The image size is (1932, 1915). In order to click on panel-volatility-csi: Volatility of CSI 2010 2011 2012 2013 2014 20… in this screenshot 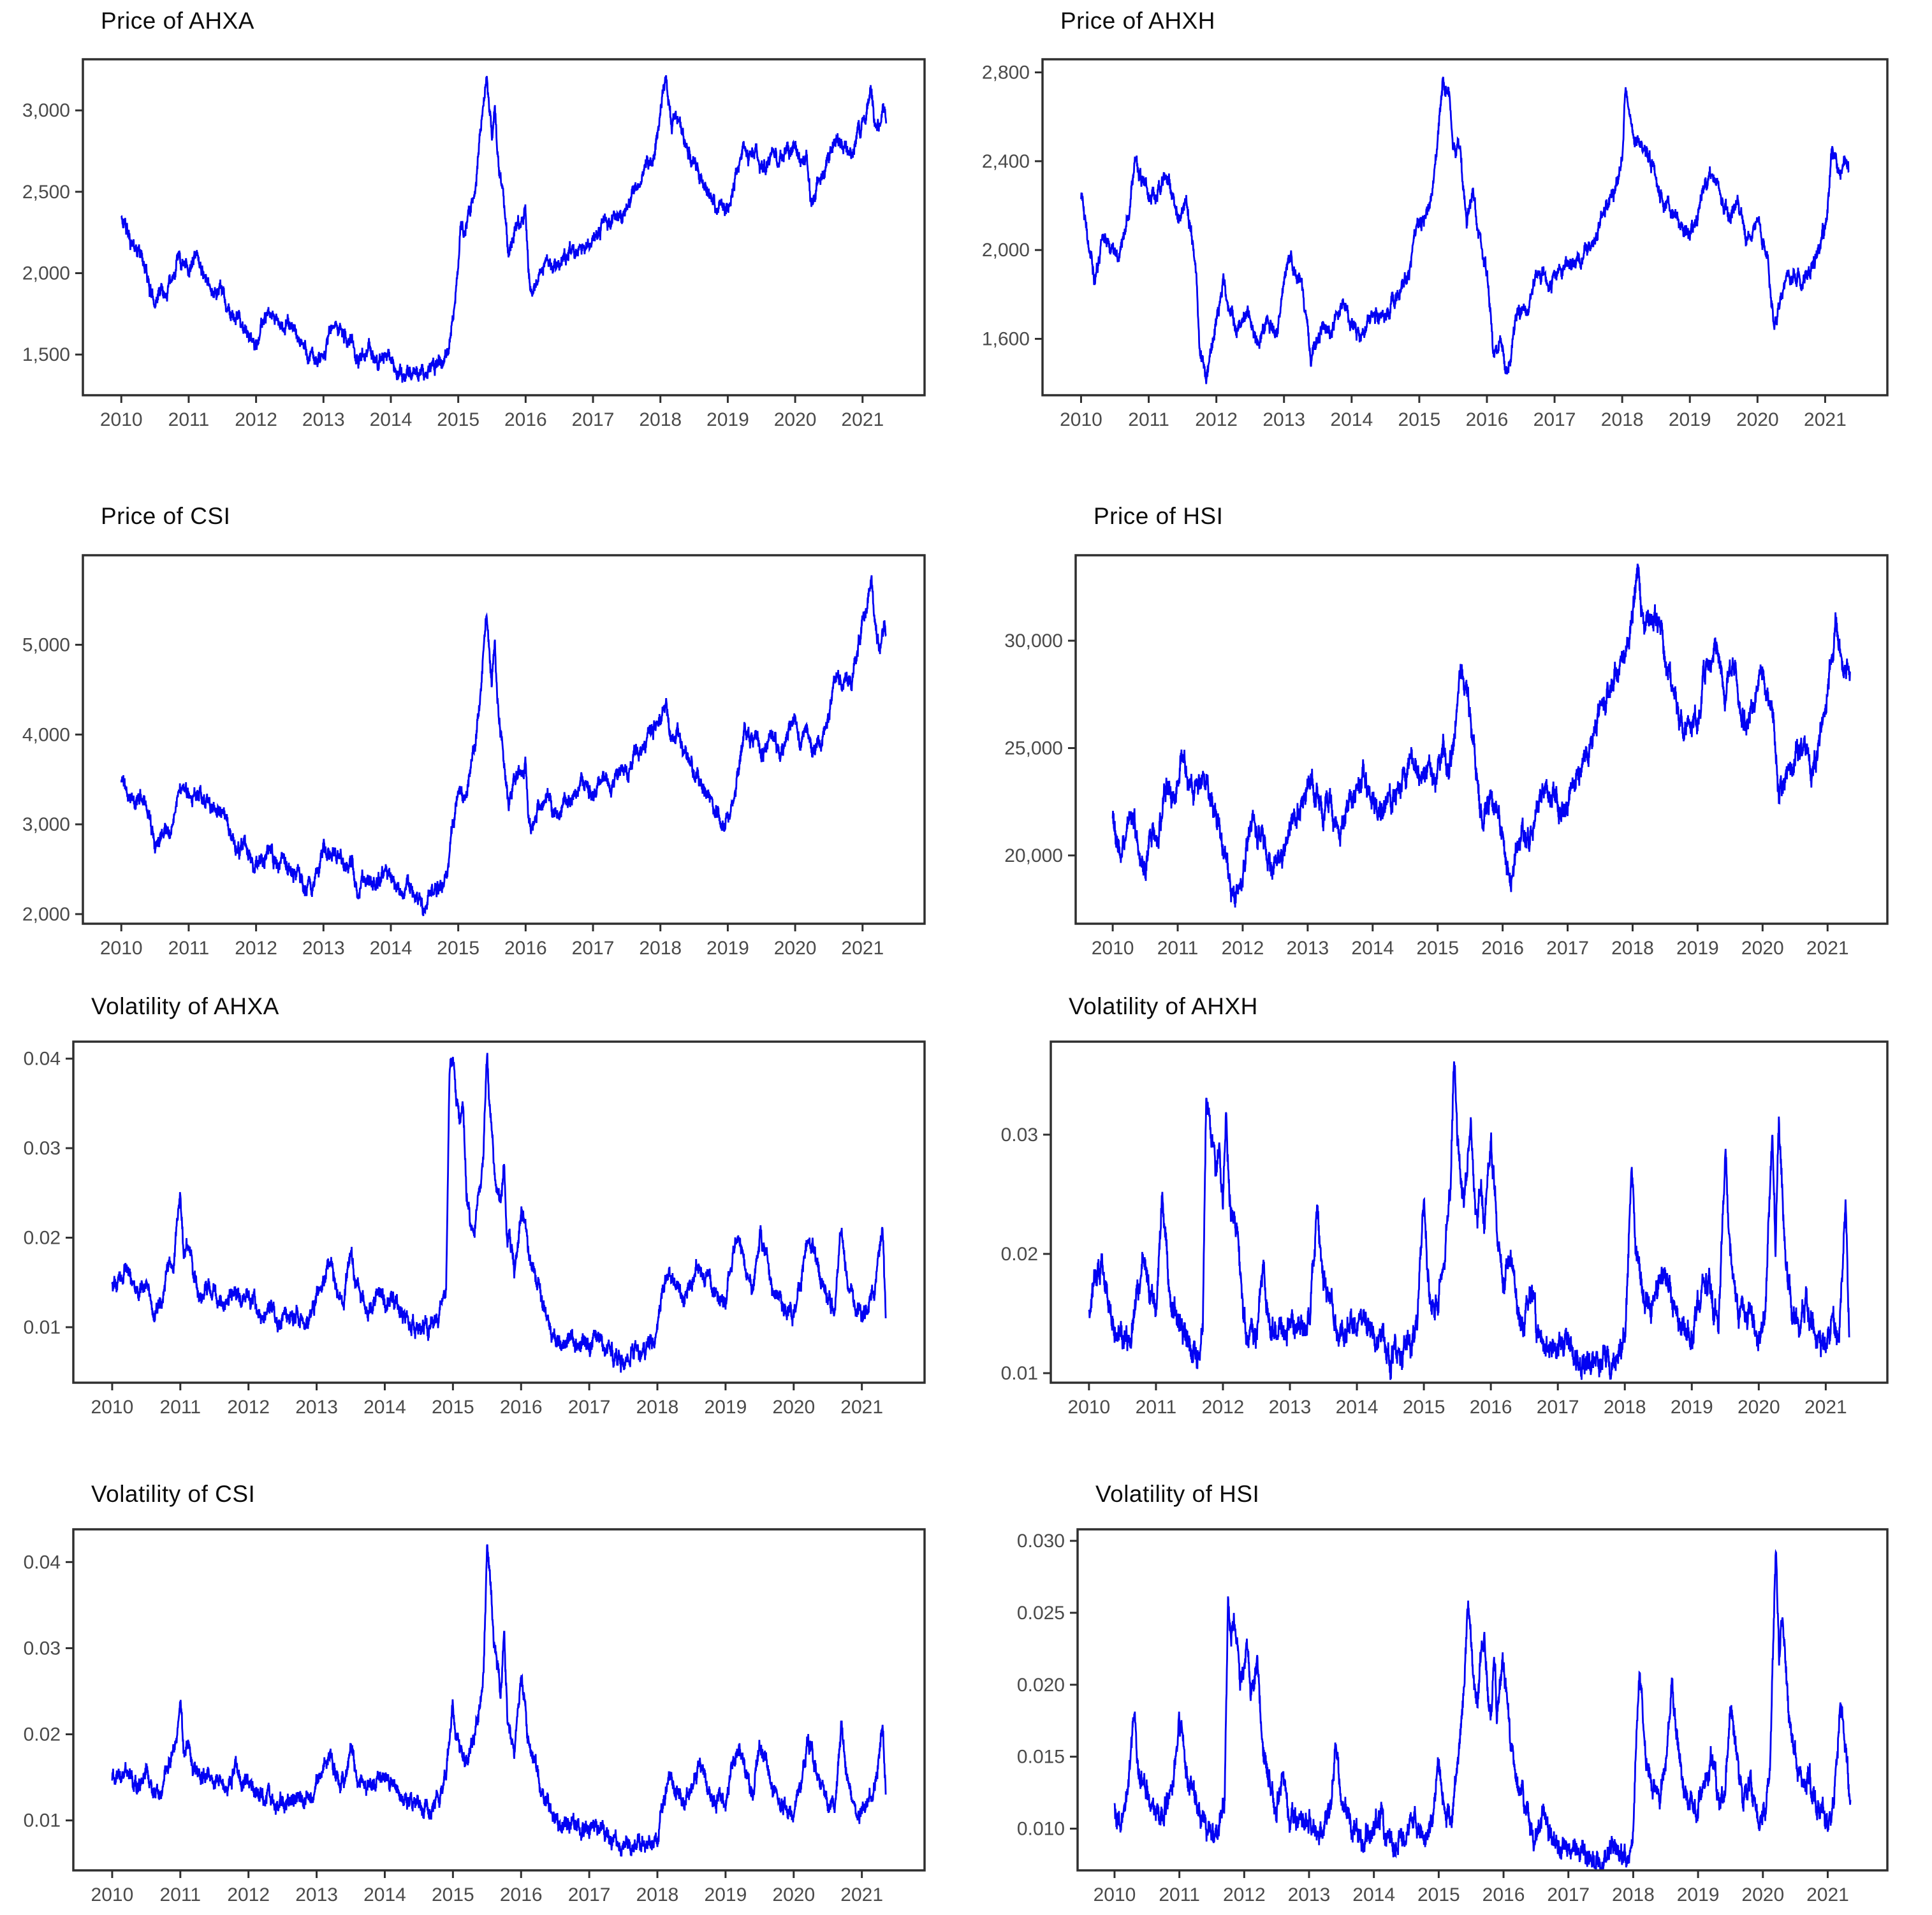, I will do `click(483, 1675)`.